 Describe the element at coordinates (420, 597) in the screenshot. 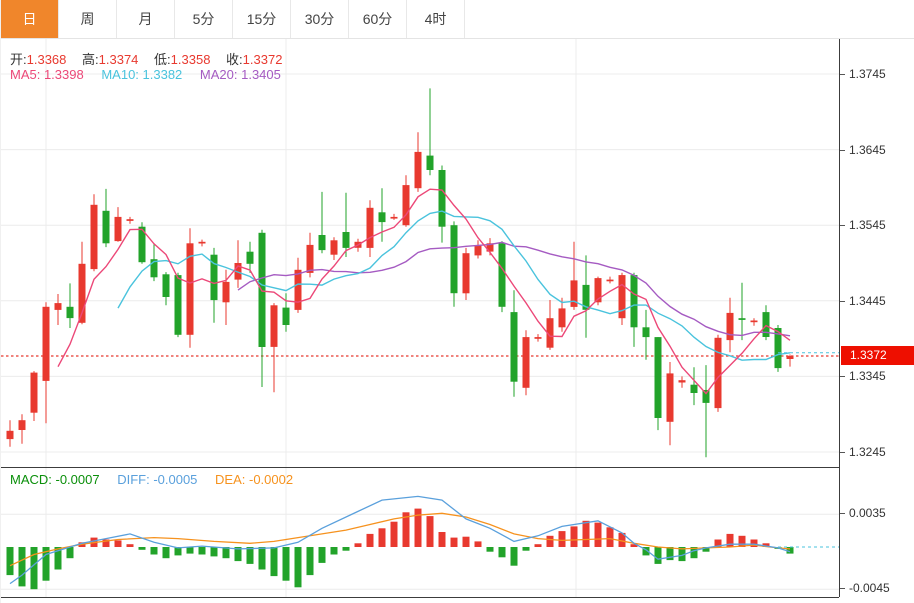

I see `panel-bottom-border` at that location.